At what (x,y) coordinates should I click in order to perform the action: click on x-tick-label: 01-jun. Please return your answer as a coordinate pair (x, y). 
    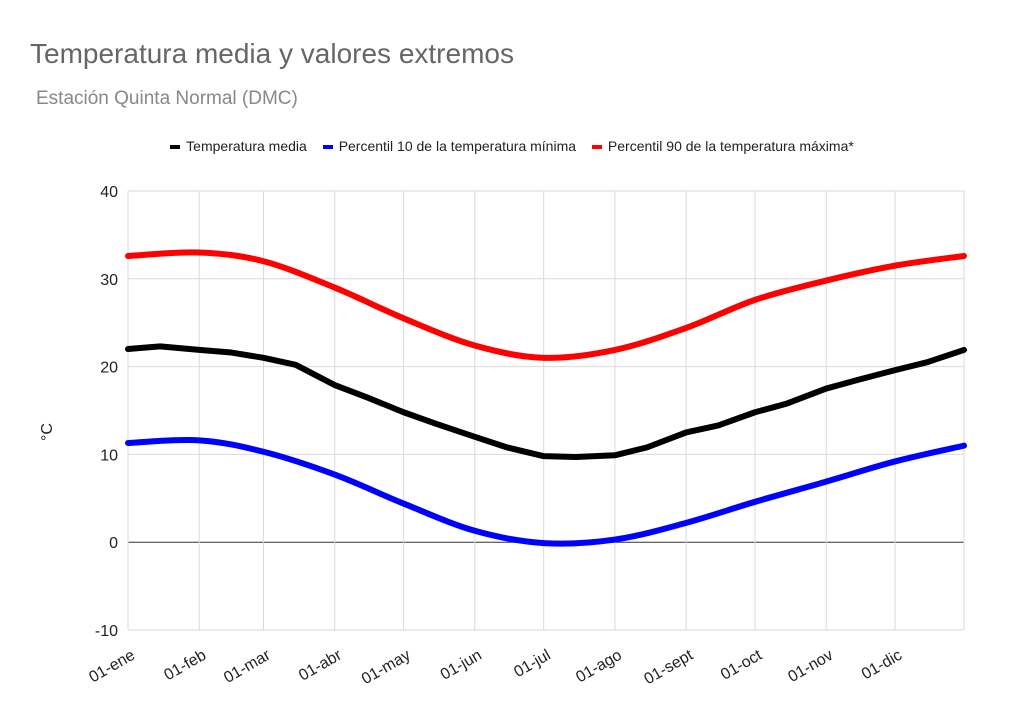
    Looking at the image, I should click on (461, 665).